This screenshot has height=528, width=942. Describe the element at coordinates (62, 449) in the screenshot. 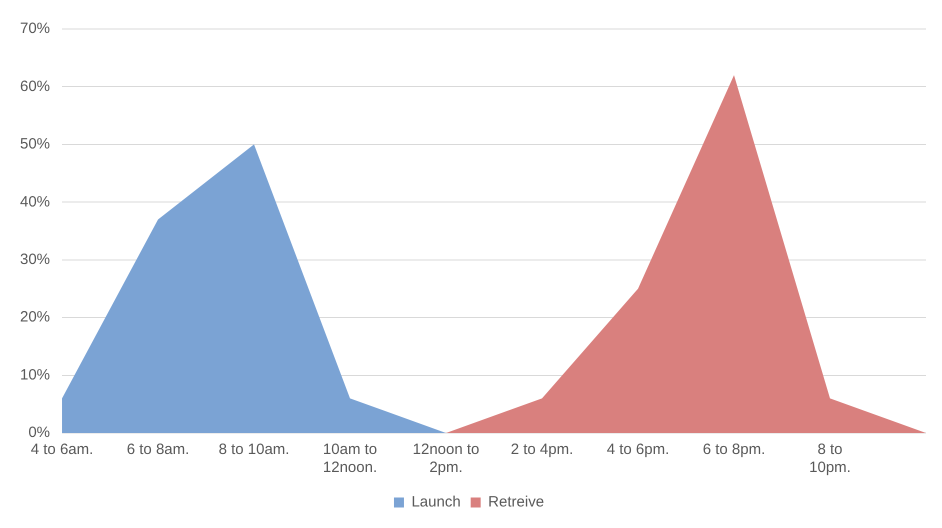

I see `x-tick-label: 4 to 6am.` at that location.